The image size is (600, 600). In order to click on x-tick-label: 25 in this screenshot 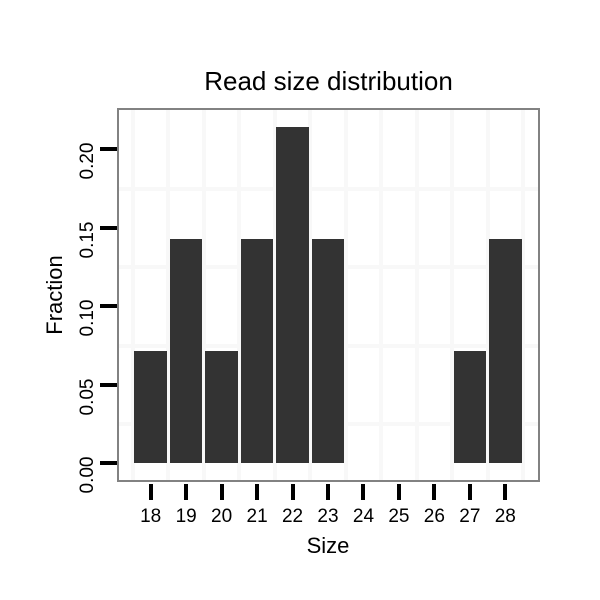, I will do `click(399, 516)`.